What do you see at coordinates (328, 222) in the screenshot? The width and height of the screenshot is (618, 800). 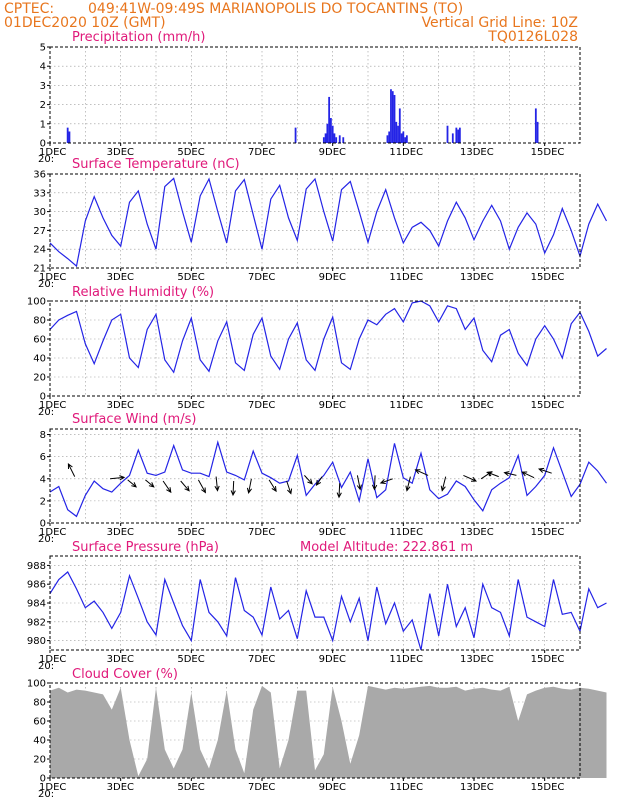 I see `temperature-series-line` at bounding box center [328, 222].